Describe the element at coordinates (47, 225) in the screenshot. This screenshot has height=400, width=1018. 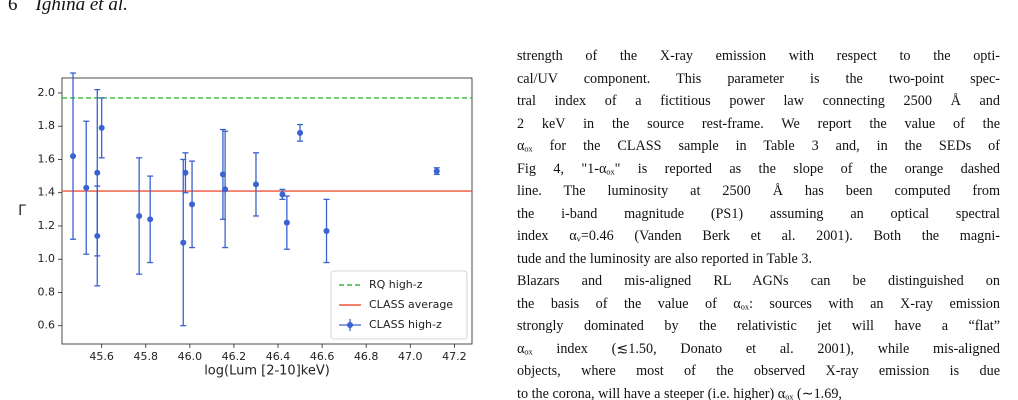
I see `y-tick-label: 1.2` at that location.